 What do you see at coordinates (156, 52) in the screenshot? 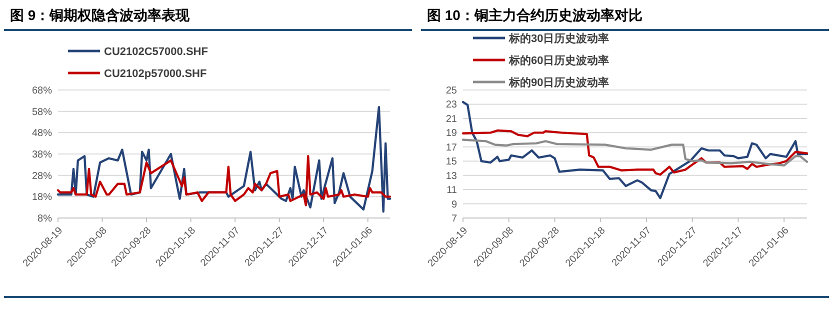
I see `legend-label: CU2102C57000.SHF` at bounding box center [156, 52].